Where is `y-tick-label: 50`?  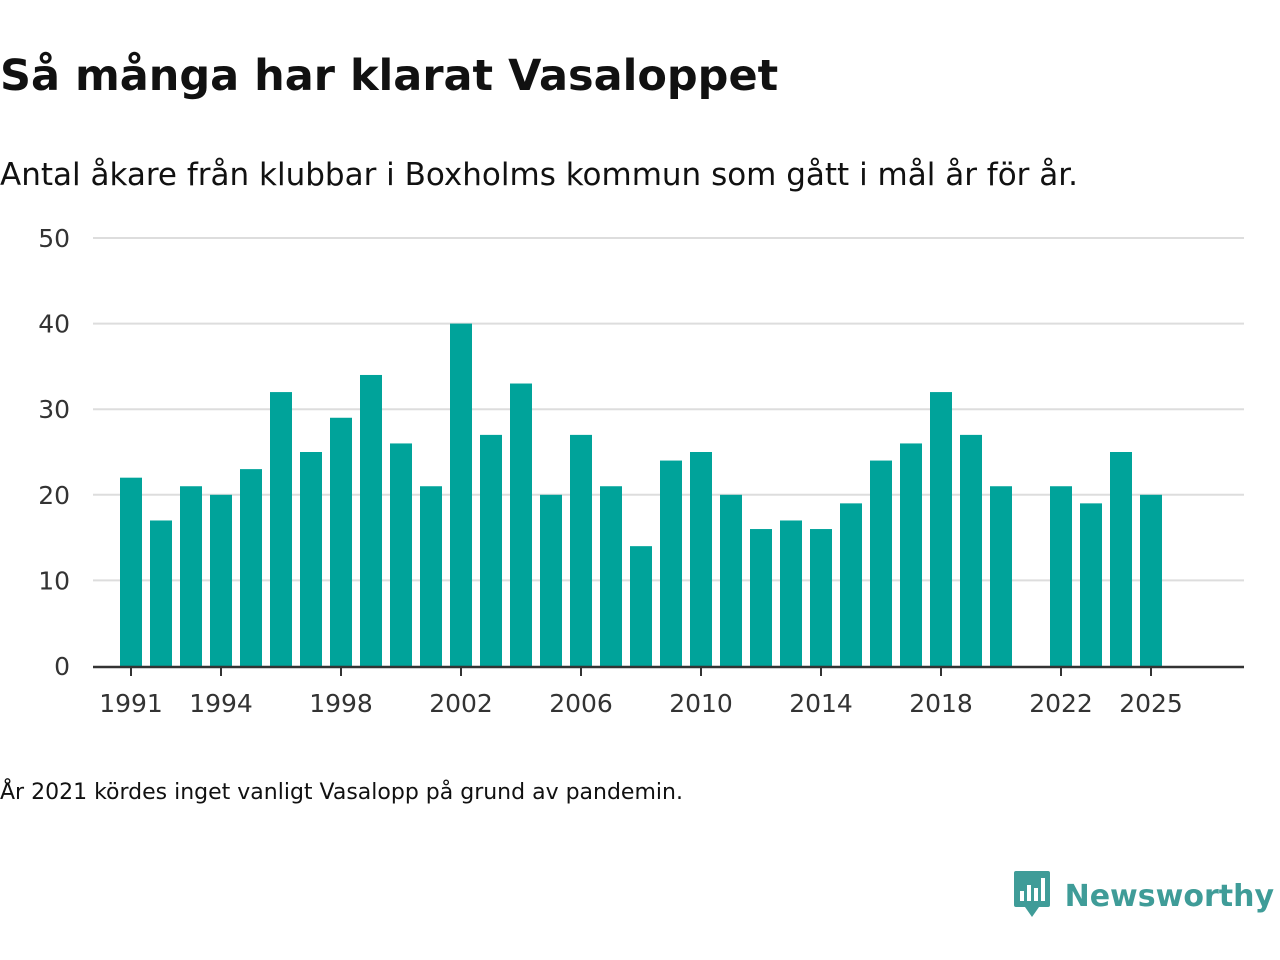
y-tick-label: 50 is located at coordinates (54, 238).